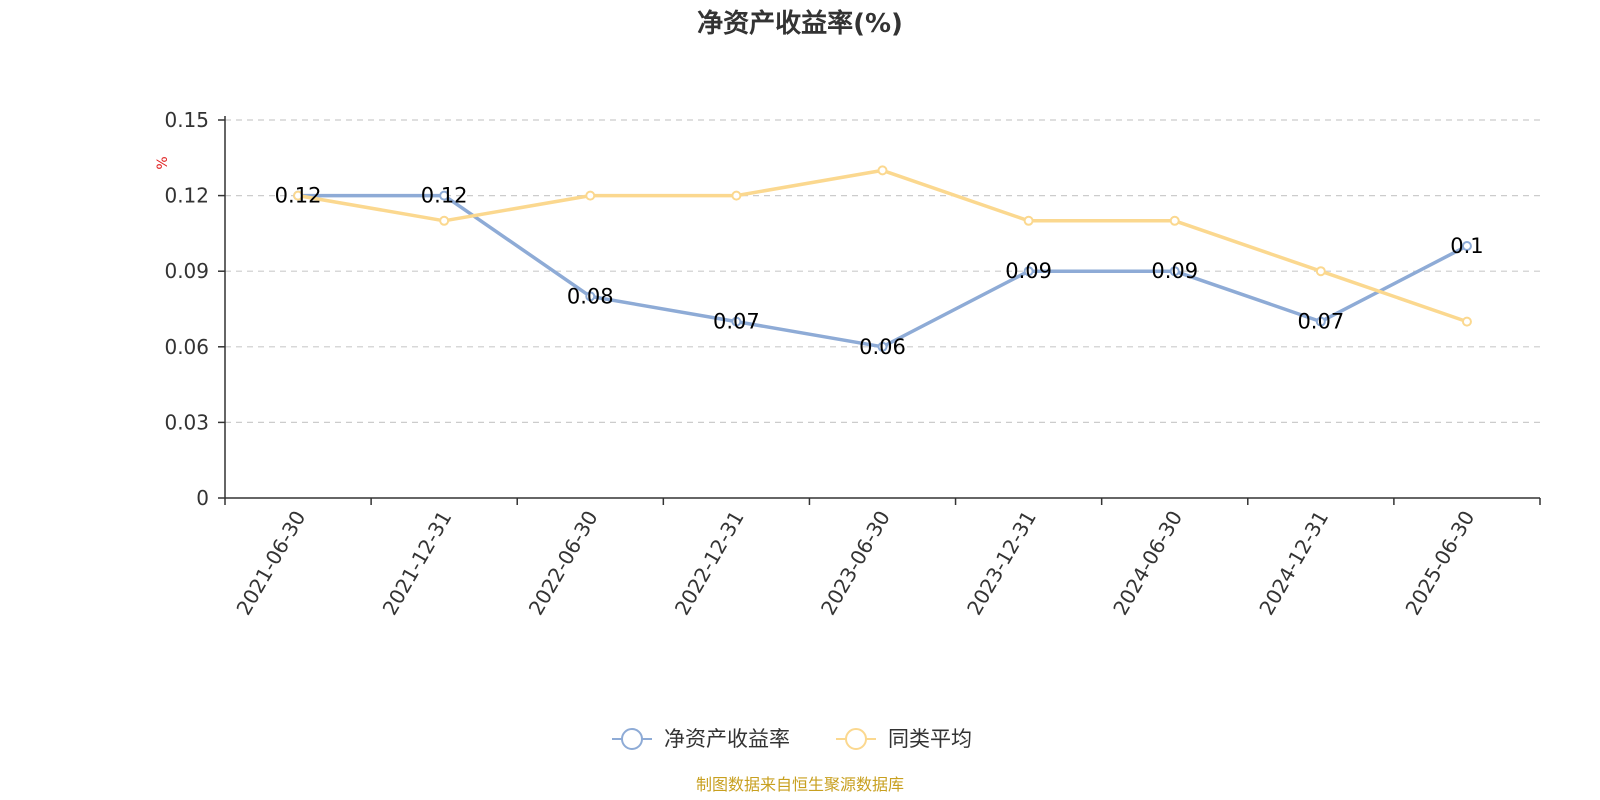 The height and width of the screenshot is (800, 1600). I want to click on y-tick-label: 0.06, so click(186, 347).